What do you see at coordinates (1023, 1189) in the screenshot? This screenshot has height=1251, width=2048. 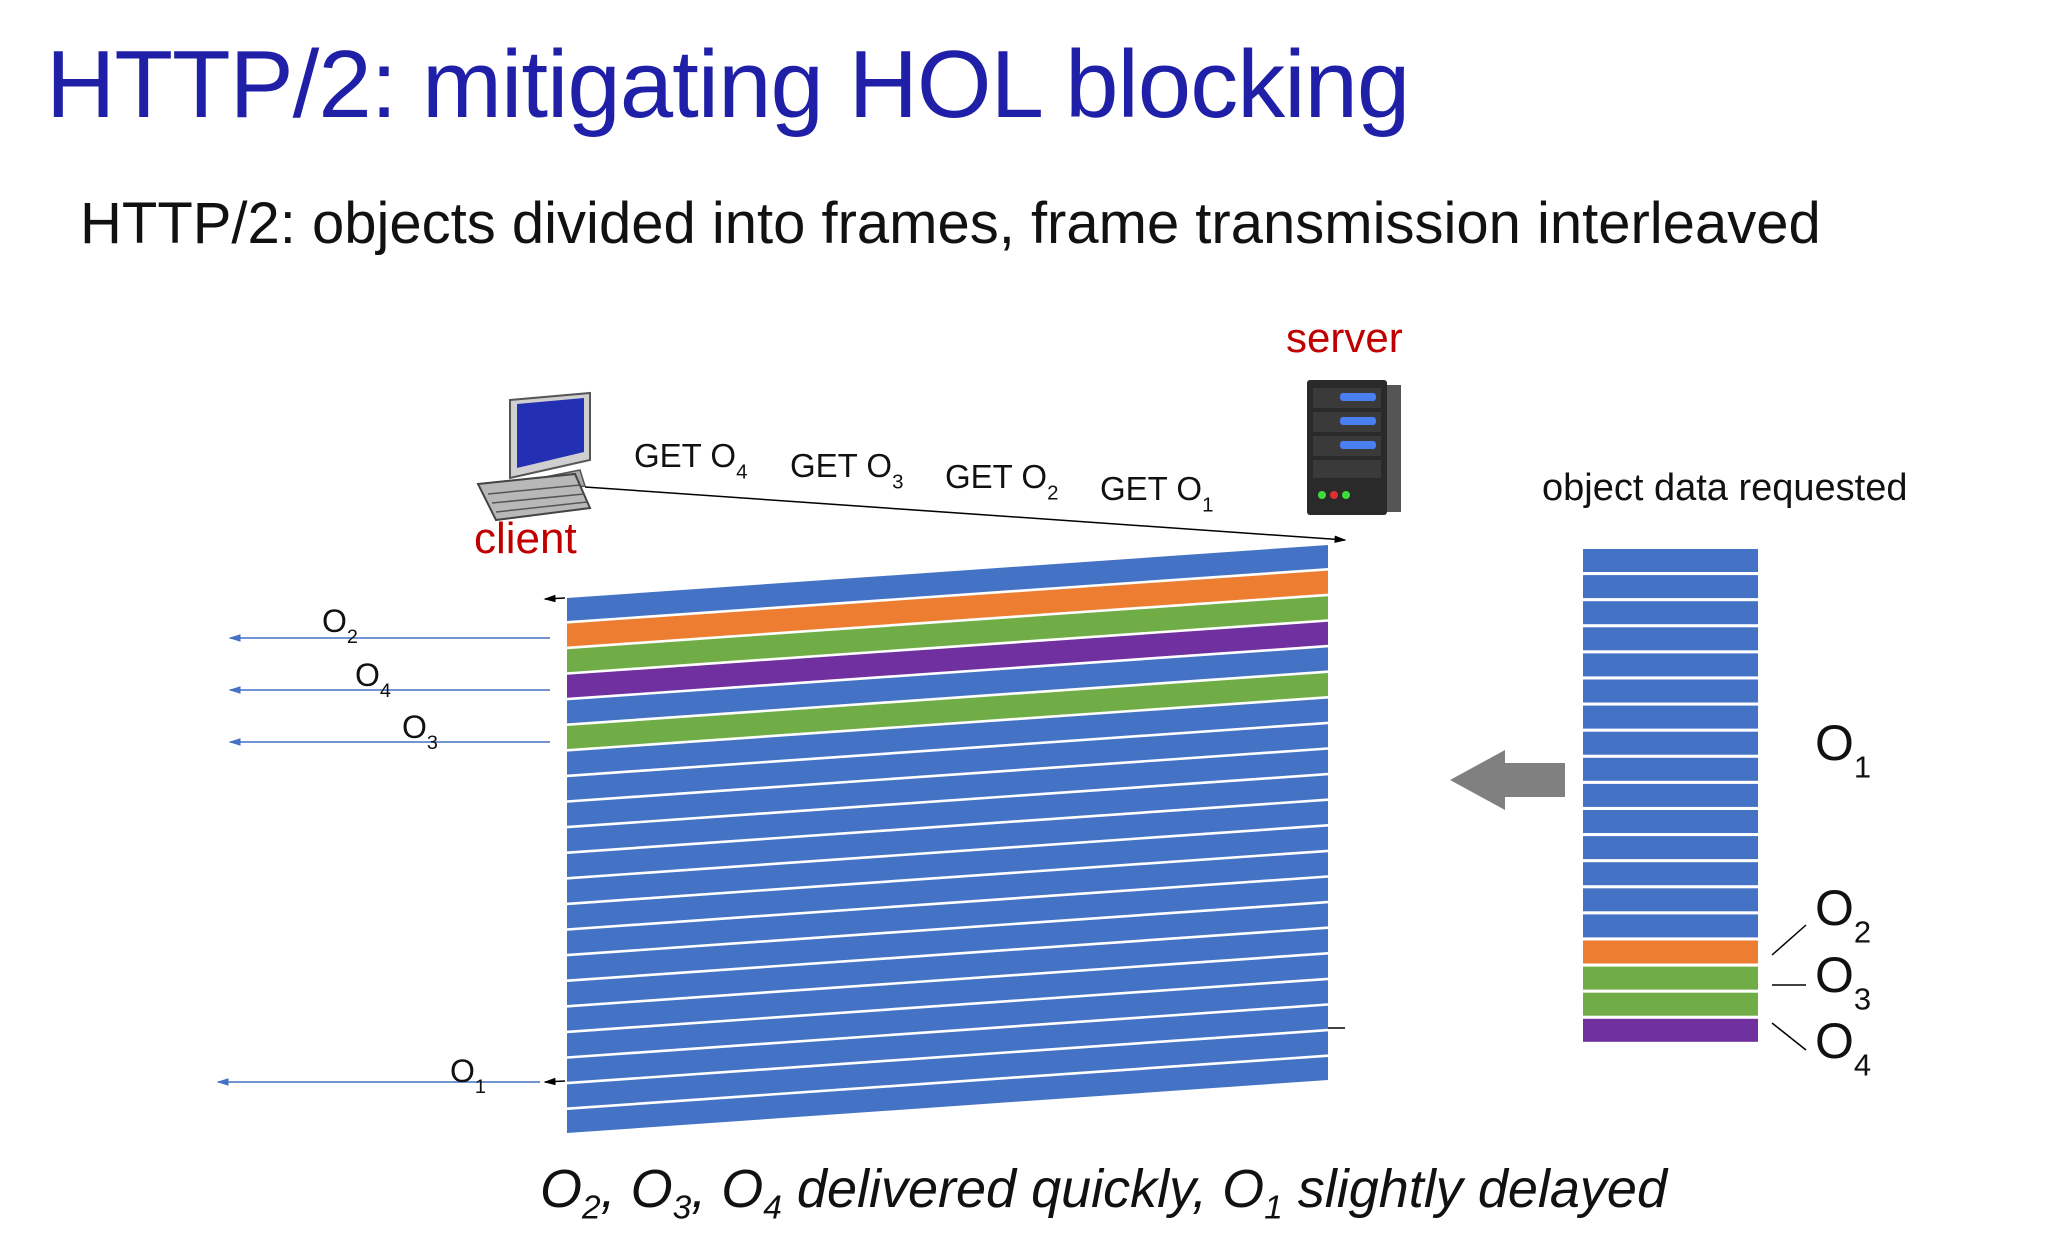 I see `footer-part: delivered quickly, O` at bounding box center [1023, 1189].